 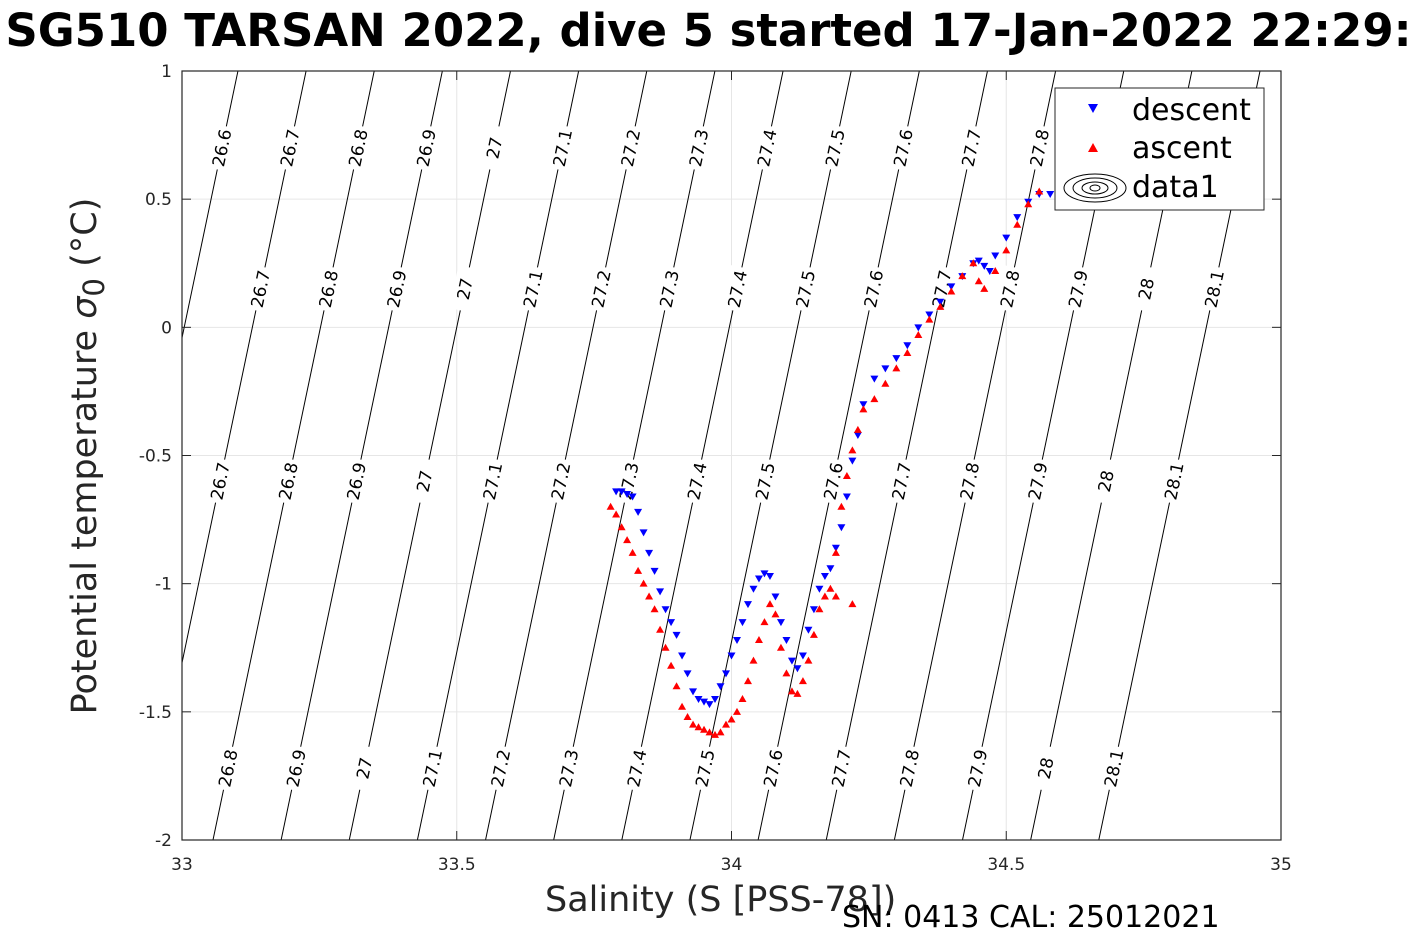 What do you see at coordinates (1175, 187) in the screenshot?
I see `legend-data1-label: data1` at bounding box center [1175, 187].